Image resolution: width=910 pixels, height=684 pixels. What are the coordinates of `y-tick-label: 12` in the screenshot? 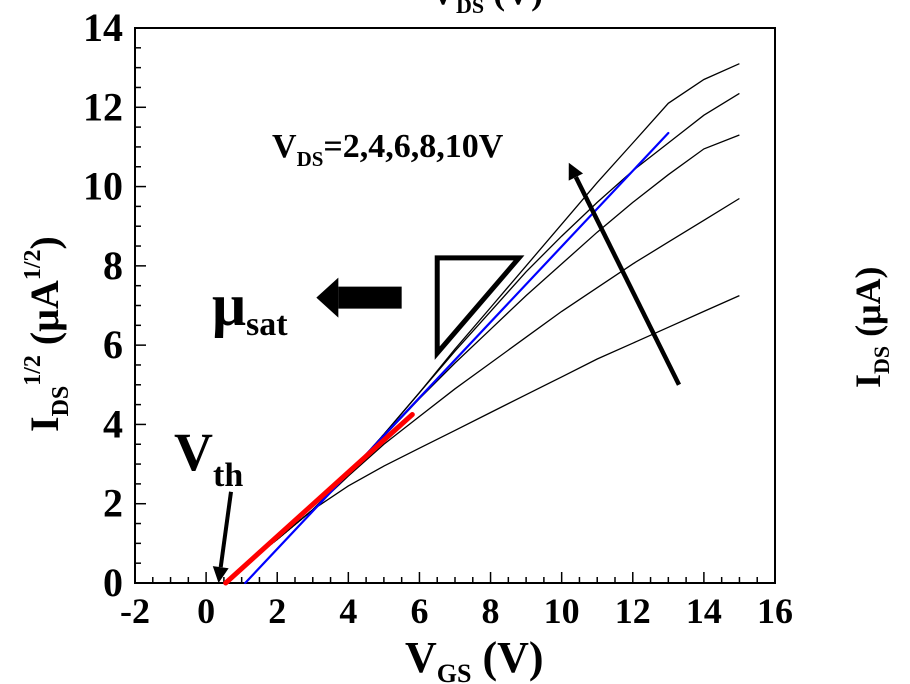 It's located at (103, 106).